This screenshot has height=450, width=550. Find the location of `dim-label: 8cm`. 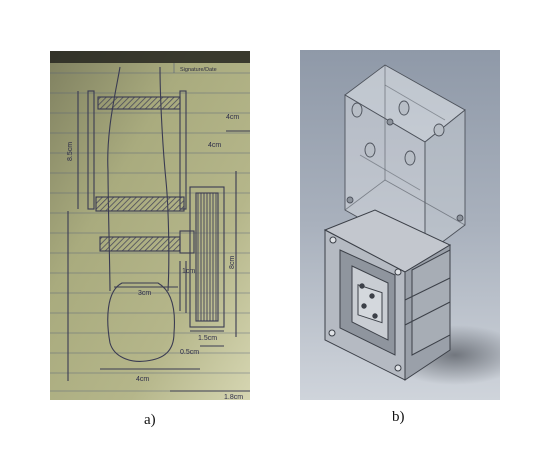

dim-label: 8cm is located at coordinates (232, 262).